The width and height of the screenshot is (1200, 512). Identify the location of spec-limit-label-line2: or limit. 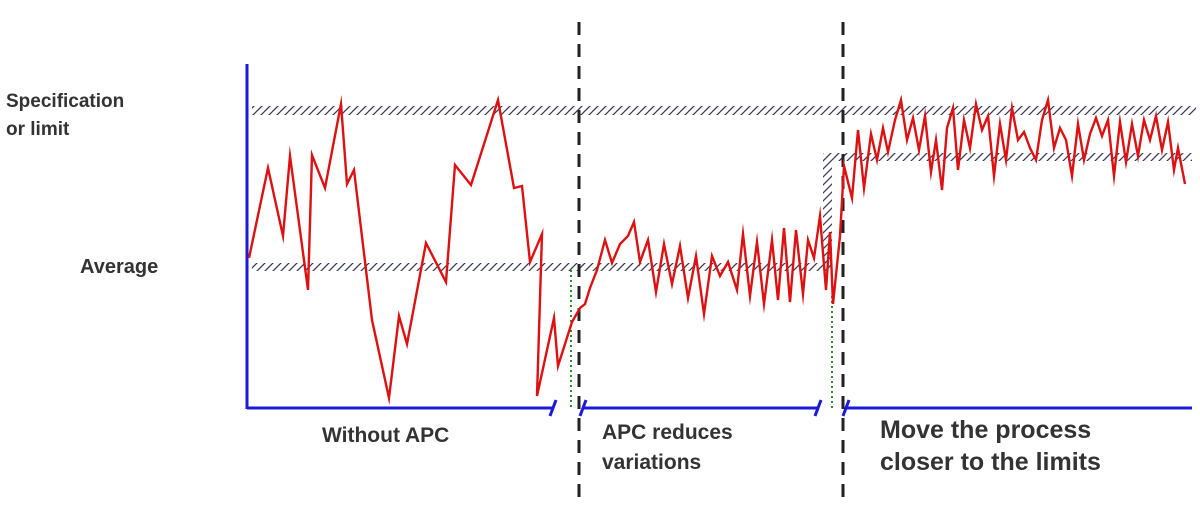
(38, 129).